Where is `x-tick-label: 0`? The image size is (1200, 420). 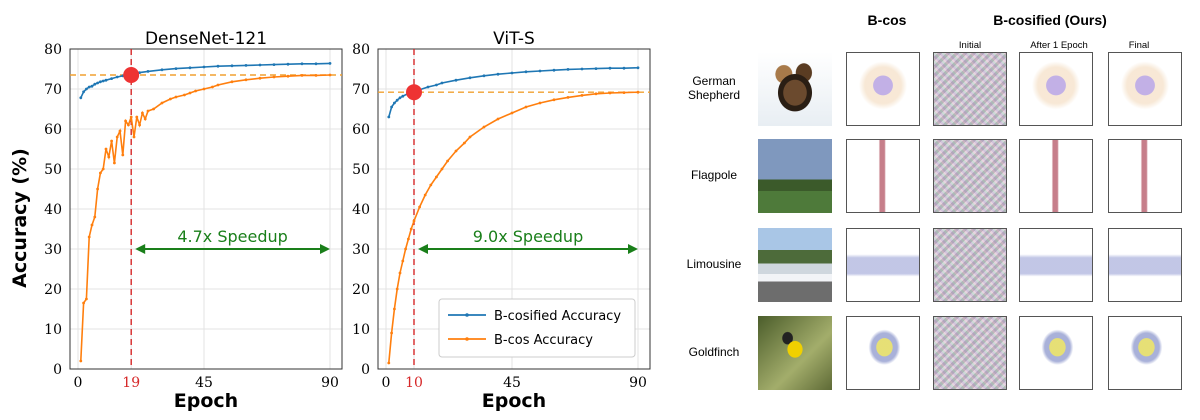 x-tick-label: 0 is located at coordinates (78, 383).